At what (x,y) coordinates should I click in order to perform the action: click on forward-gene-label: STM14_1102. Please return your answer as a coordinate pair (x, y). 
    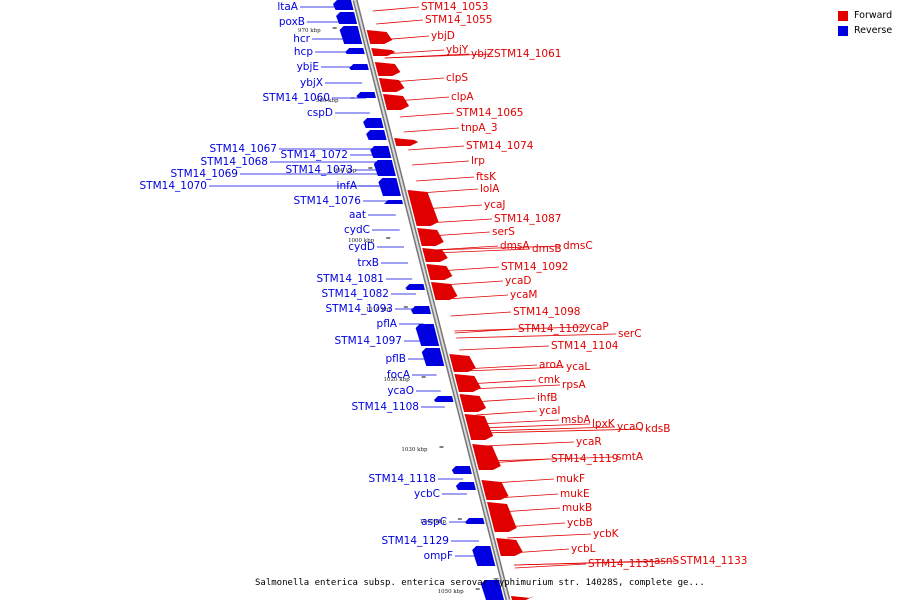
    Looking at the image, I should click on (551, 329).